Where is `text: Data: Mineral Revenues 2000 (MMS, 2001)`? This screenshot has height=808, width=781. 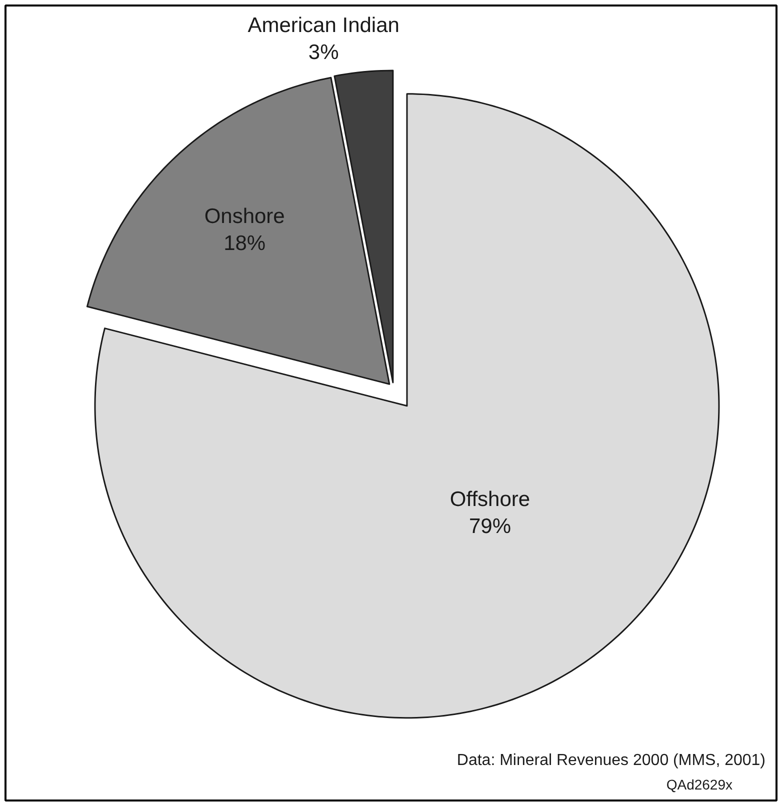 text: Data: Mineral Revenues 2000 (MMS, 2001) is located at coordinates (611, 760).